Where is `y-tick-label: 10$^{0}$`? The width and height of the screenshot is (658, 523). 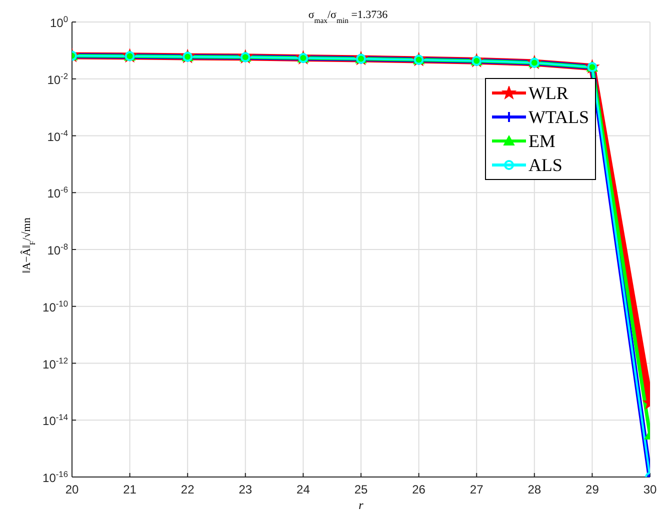
y-tick-label: 10$^{0}$ is located at coordinates (59, 22).